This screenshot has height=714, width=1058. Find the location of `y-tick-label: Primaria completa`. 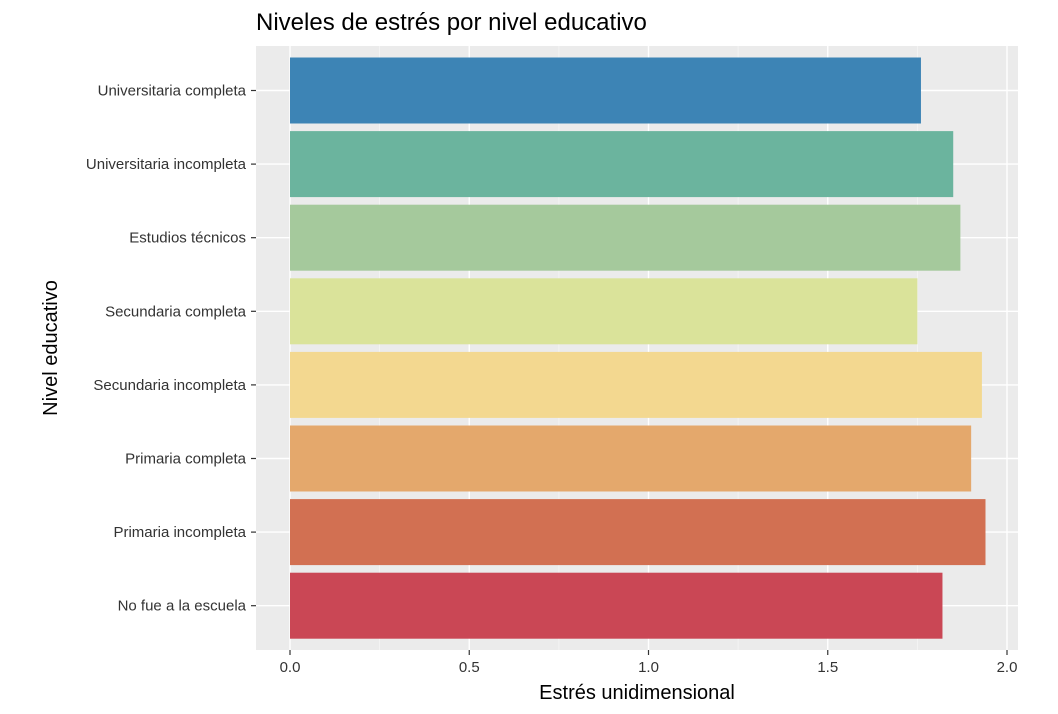

y-tick-label: Primaria completa is located at coordinates (186, 459).